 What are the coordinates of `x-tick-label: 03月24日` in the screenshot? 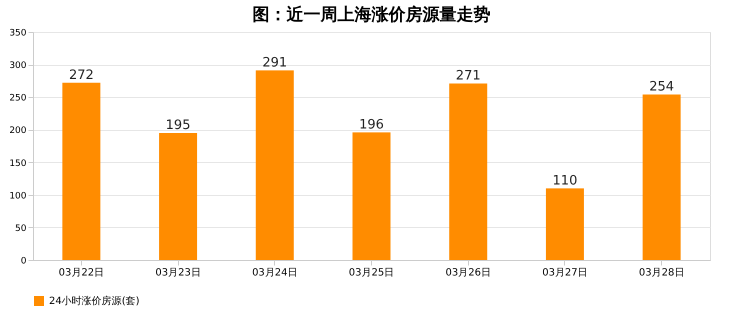 It's located at (275, 273).